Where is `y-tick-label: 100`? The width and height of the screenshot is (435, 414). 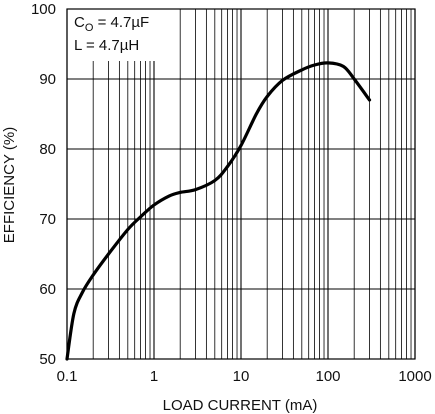 y-tick-label: 100 is located at coordinates (43, 9).